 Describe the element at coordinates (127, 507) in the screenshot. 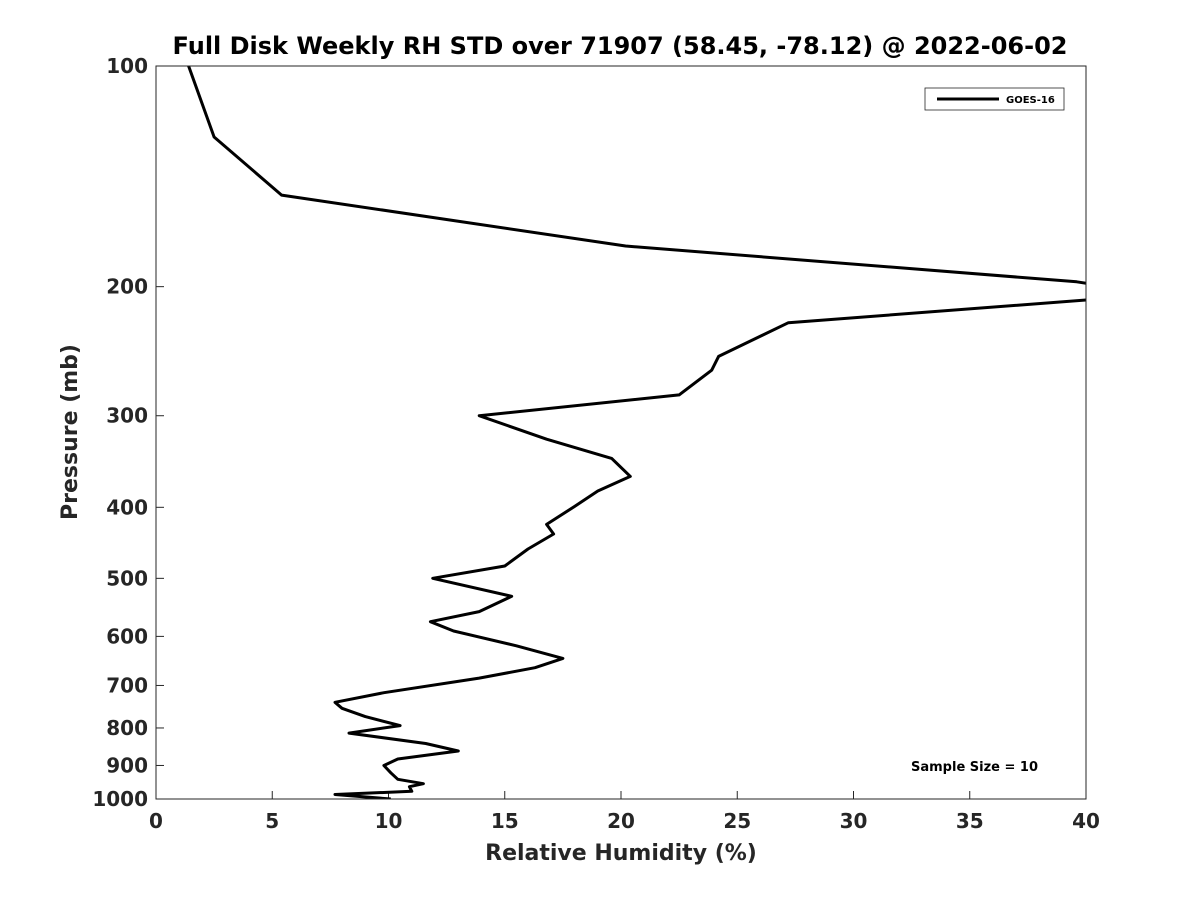

I see `y-tick-label: 400` at that location.